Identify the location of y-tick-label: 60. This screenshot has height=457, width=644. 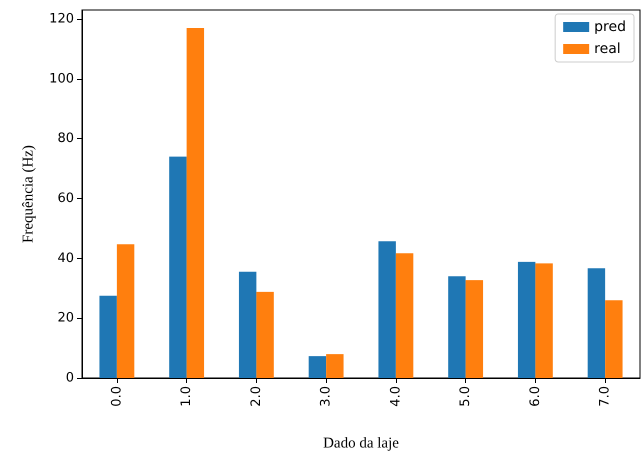
(65, 198).